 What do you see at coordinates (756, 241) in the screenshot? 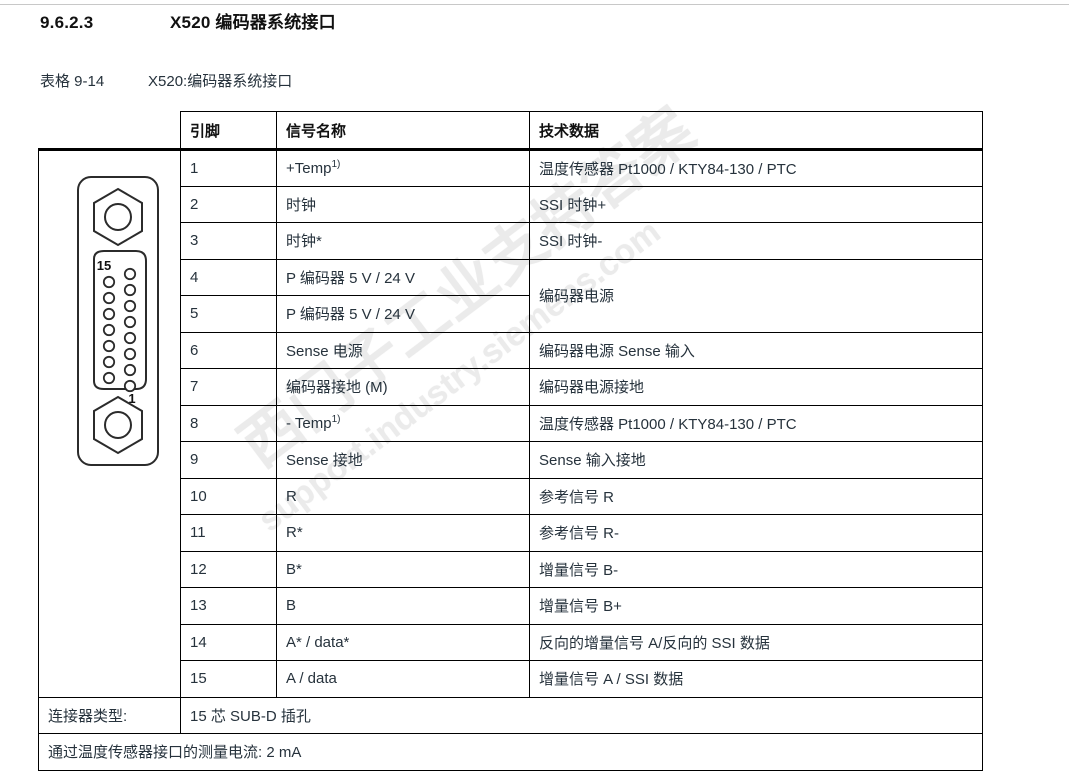
I see `cell-technical-data: SSI 时钟-` at bounding box center [756, 241].